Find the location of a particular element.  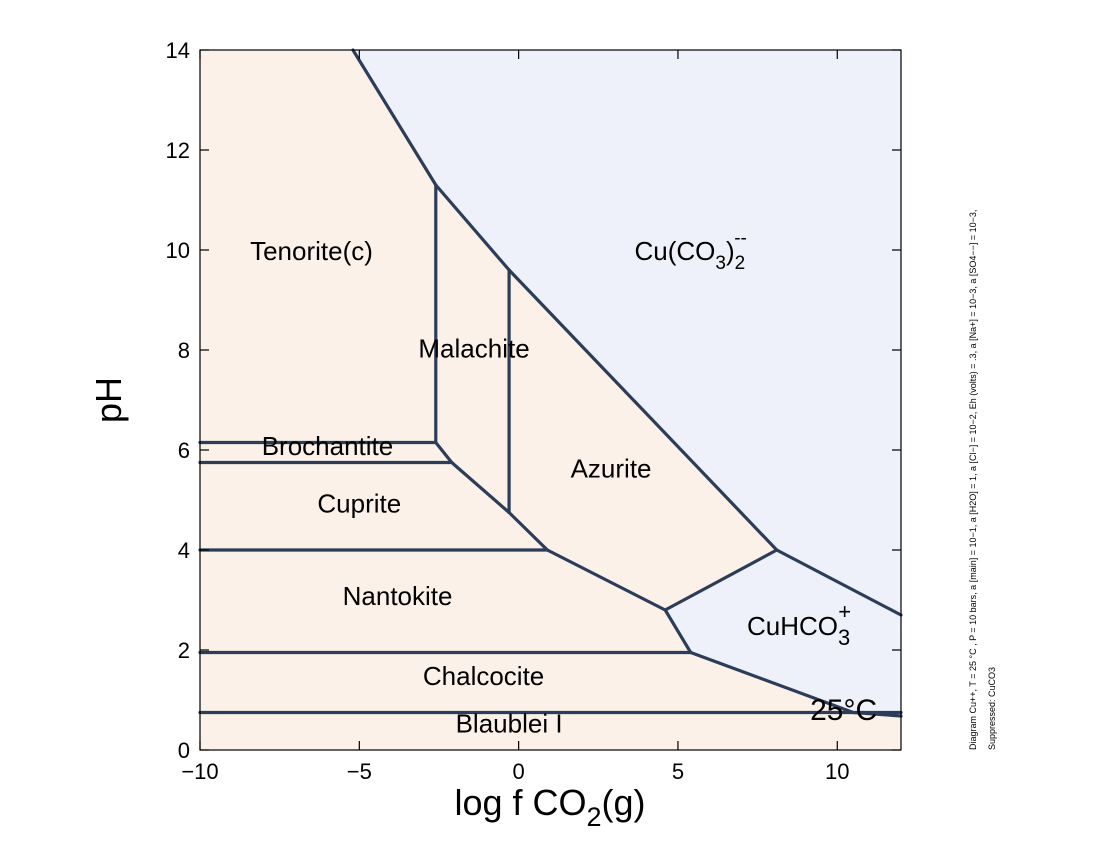

region-tenorite-c is located at coordinates (318, 246).